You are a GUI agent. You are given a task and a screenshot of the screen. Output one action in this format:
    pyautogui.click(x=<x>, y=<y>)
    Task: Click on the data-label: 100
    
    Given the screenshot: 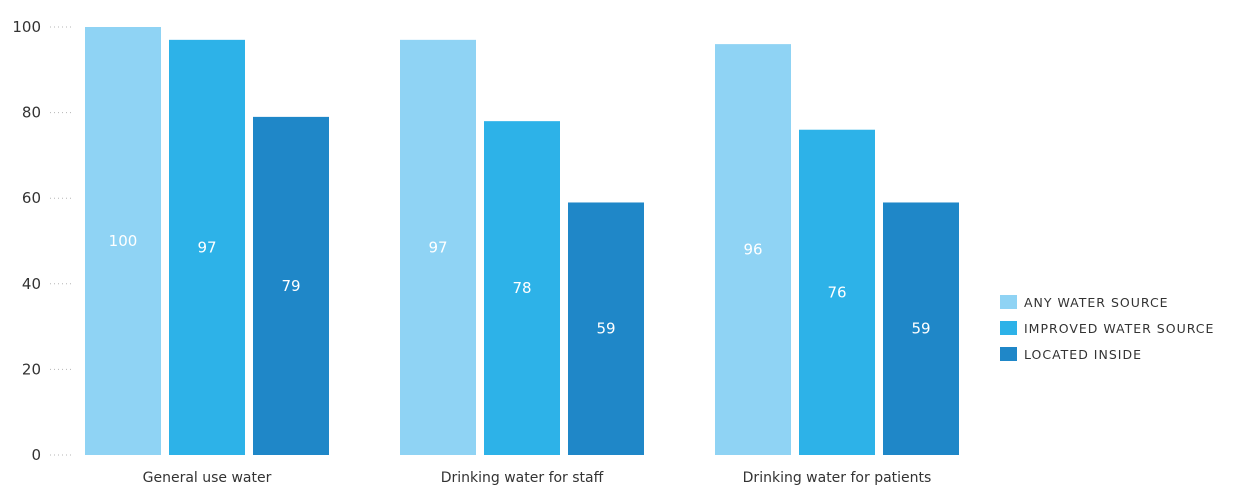 What is the action you would take?
    pyautogui.click(x=123, y=241)
    